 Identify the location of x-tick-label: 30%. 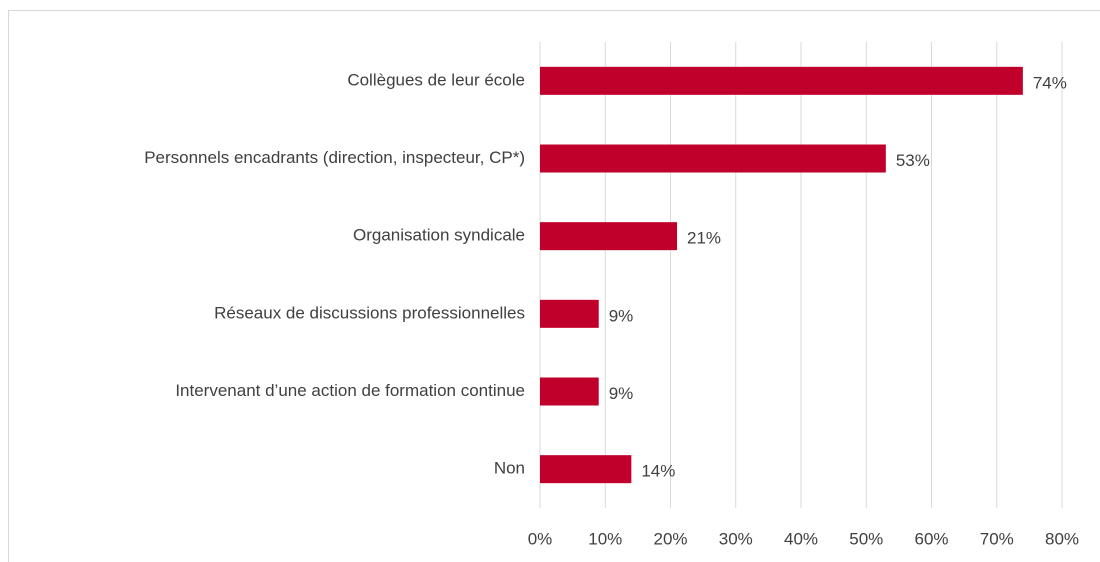
(736, 538).